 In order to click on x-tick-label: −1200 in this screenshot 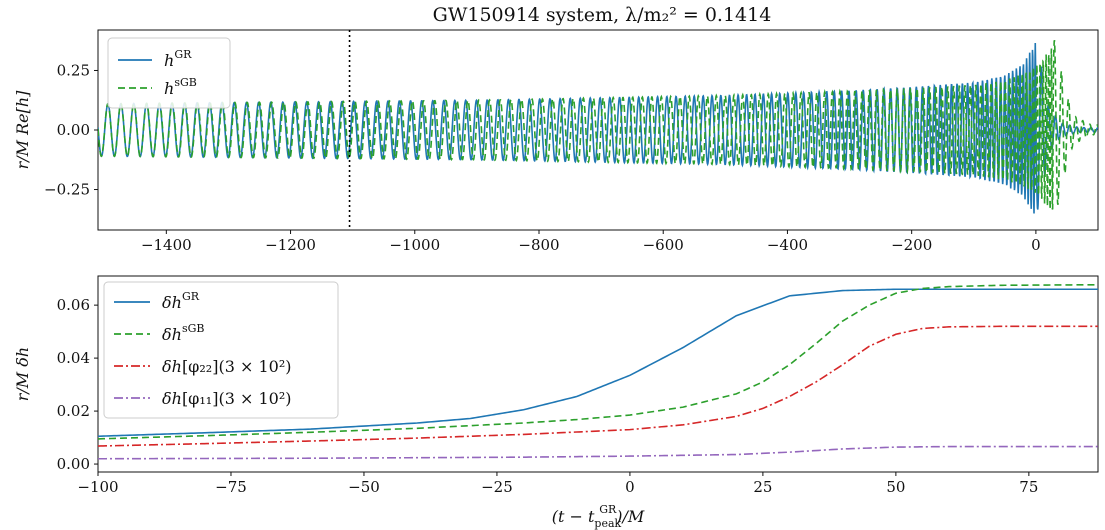, I will do `click(290, 245)`.